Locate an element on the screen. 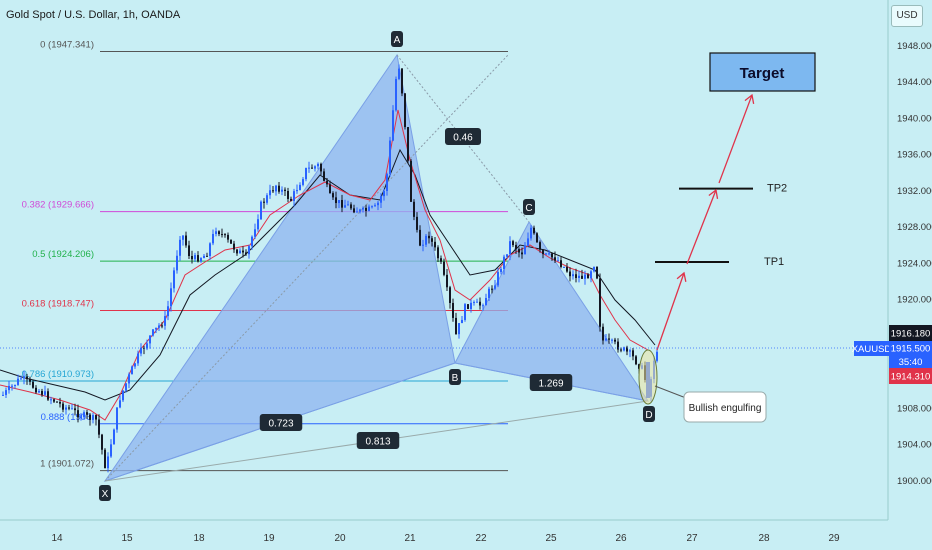 The image size is (932, 550). callout-pointer is located at coordinates (670, 392).